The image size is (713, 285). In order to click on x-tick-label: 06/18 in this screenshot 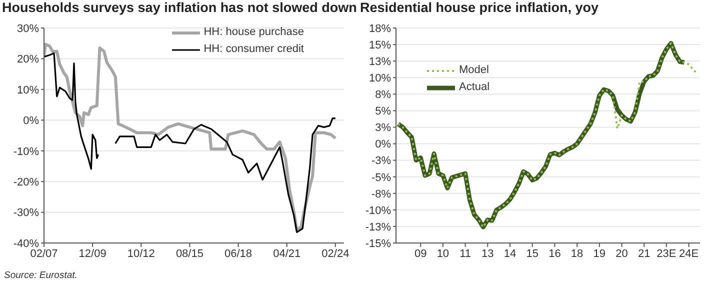, I will do `click(238, 254)`.